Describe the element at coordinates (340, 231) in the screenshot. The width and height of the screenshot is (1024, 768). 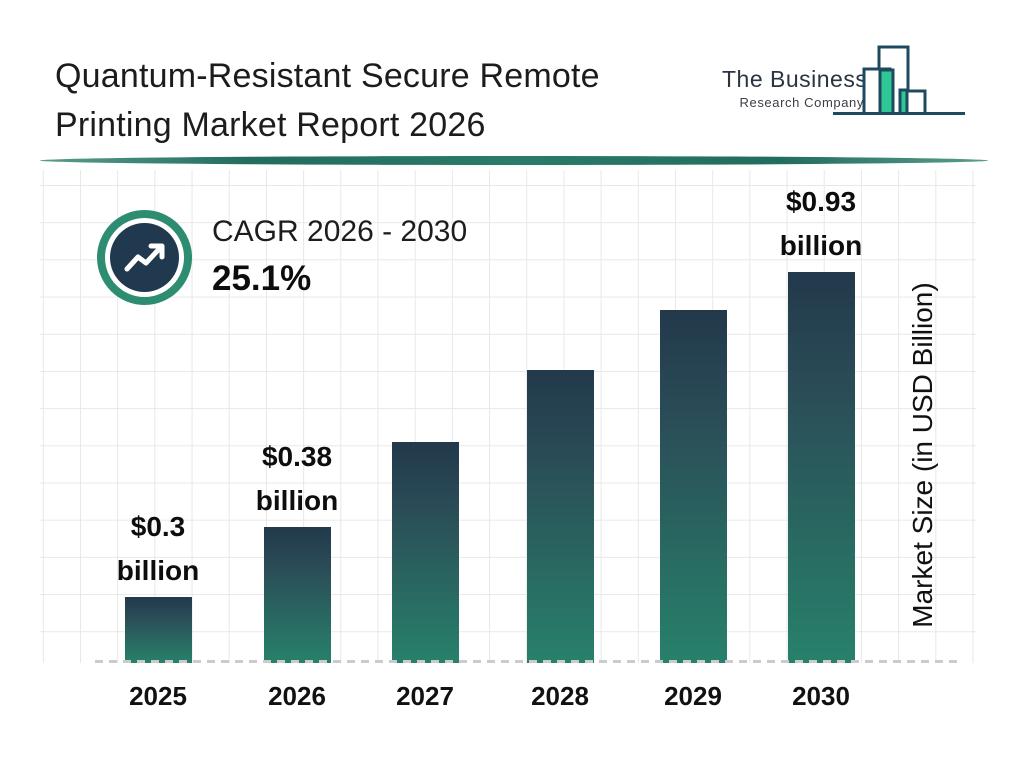
I see `cagr-label: CAGR 2026 - 2030` at that location.